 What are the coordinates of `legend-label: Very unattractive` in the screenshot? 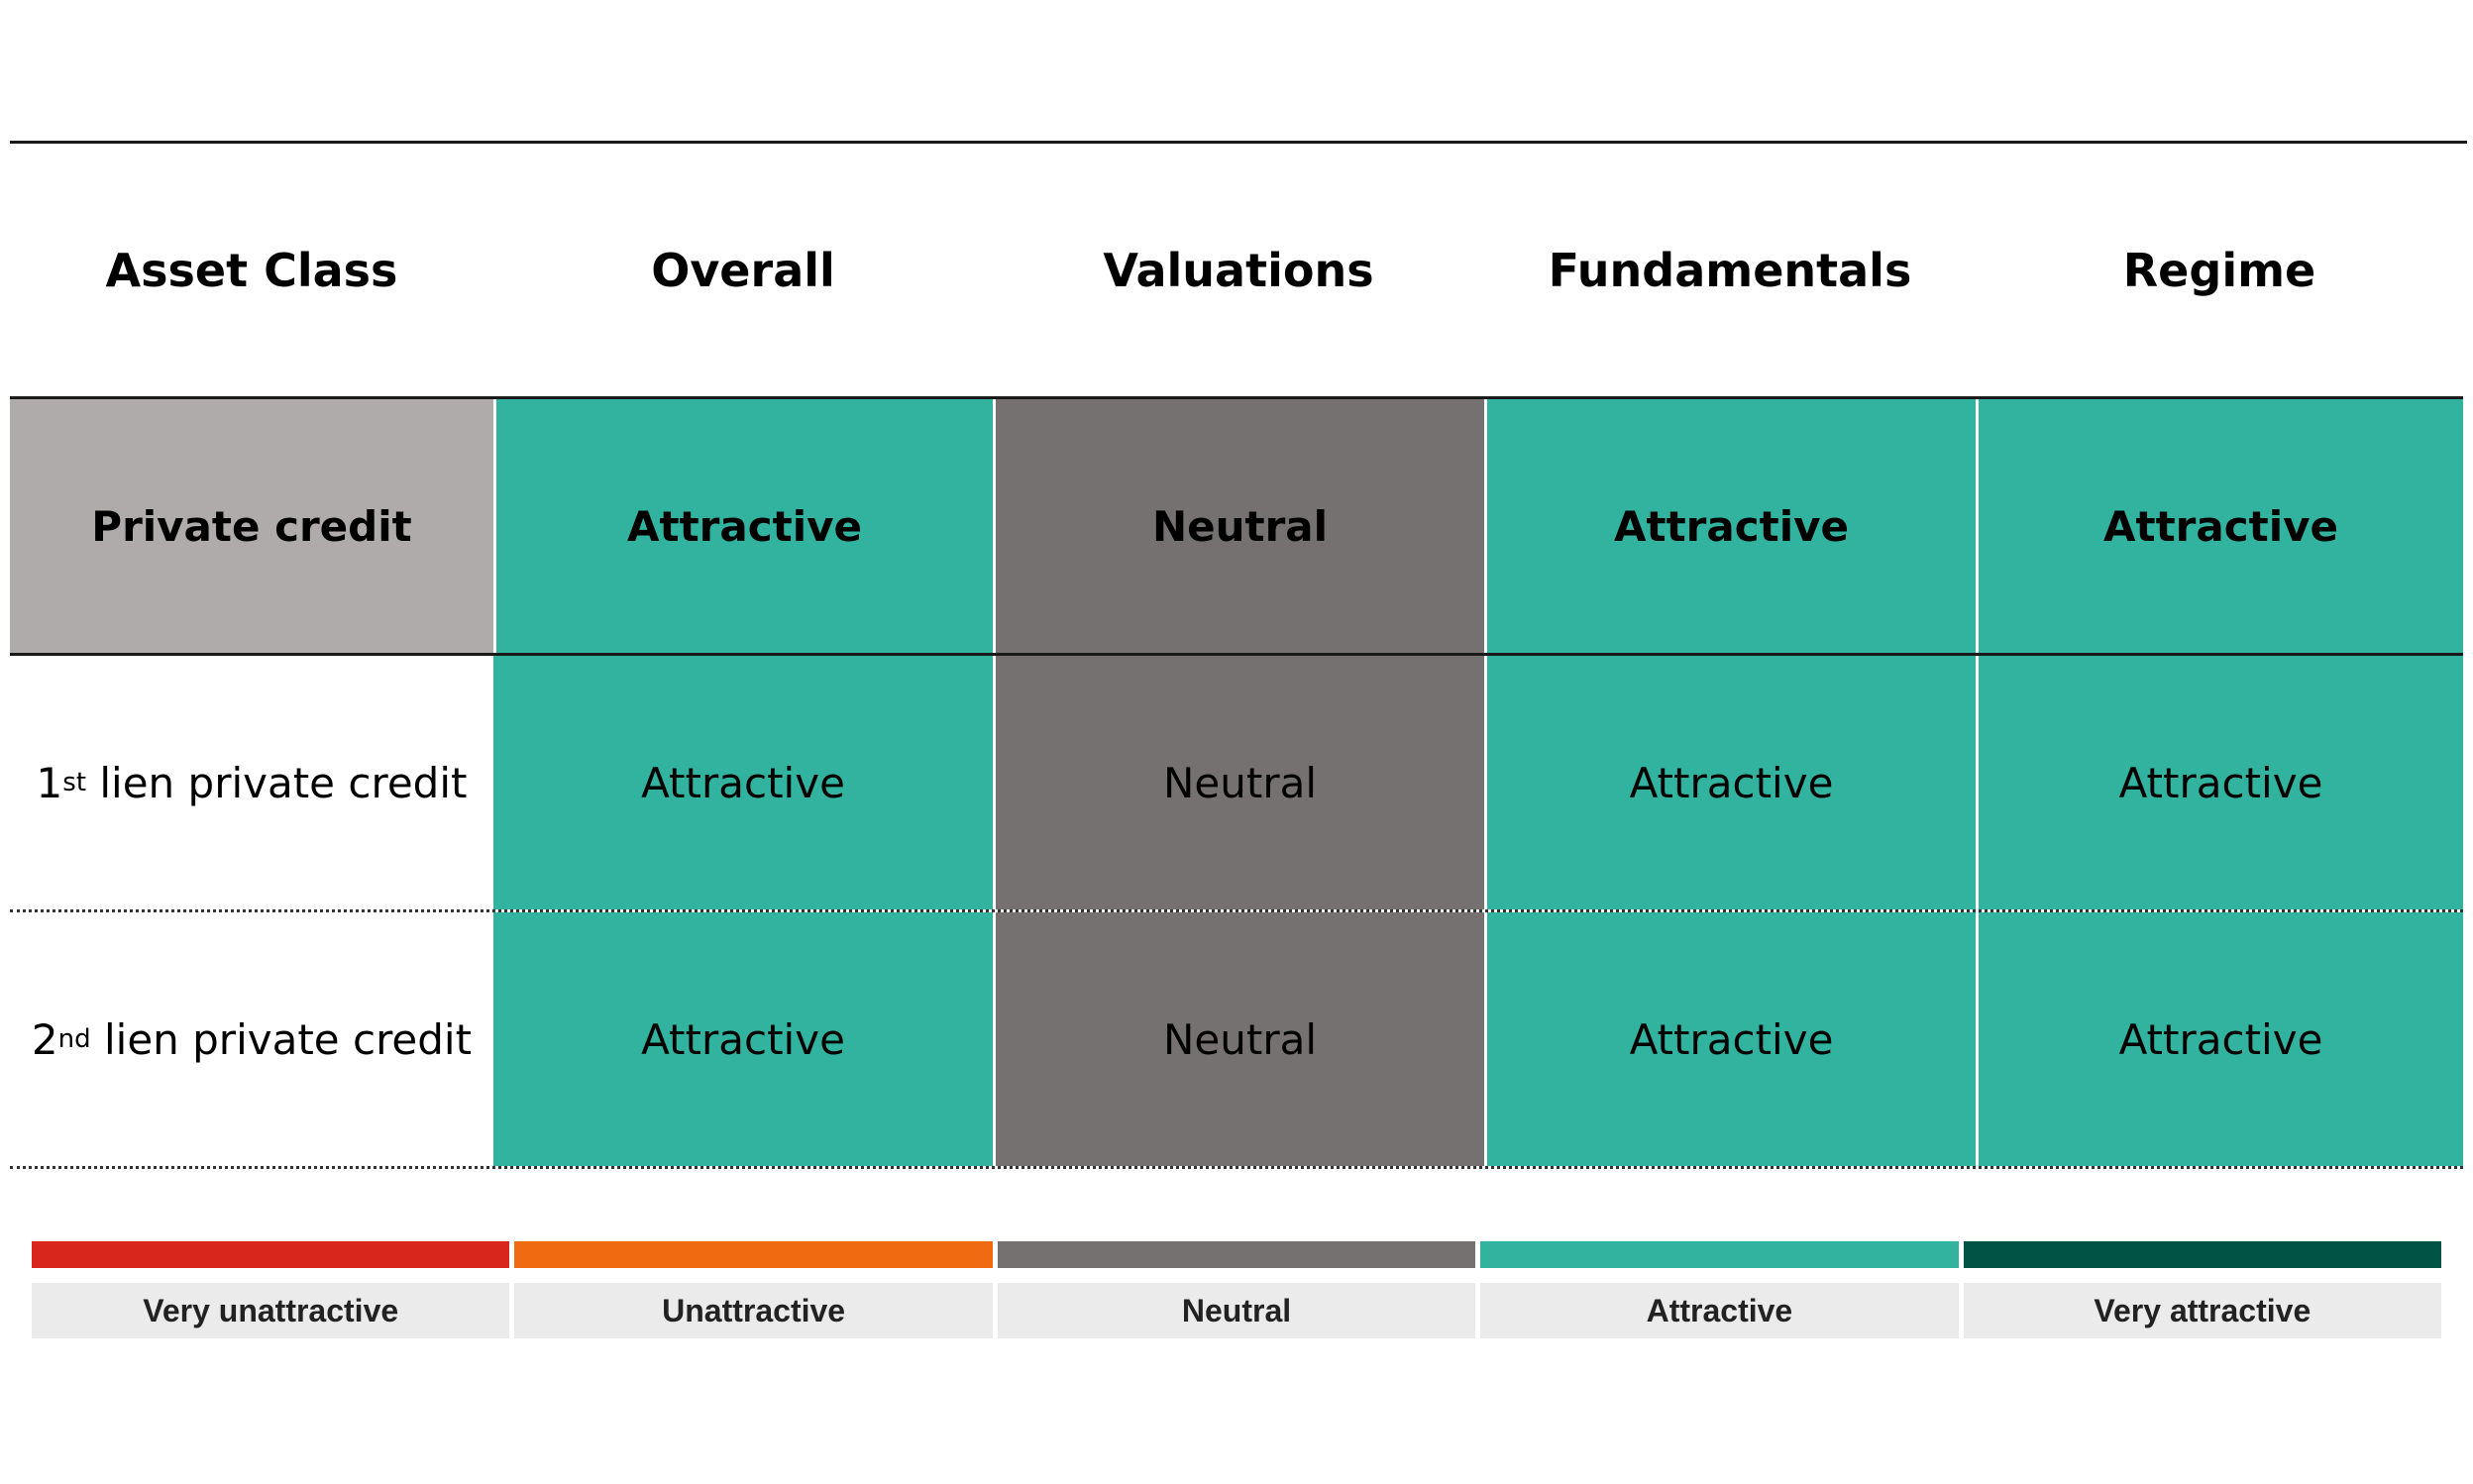 It's located at (271, 1310).